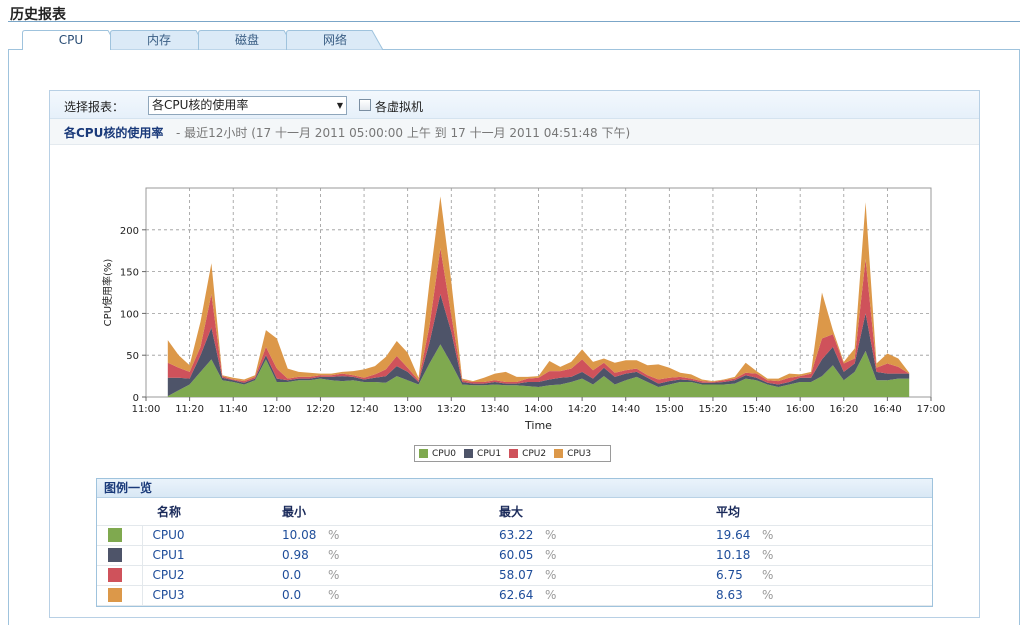 The width and height of the screenshot is (1024, 625). I want to click on tab-cpu: CPU, so click(71, 40).